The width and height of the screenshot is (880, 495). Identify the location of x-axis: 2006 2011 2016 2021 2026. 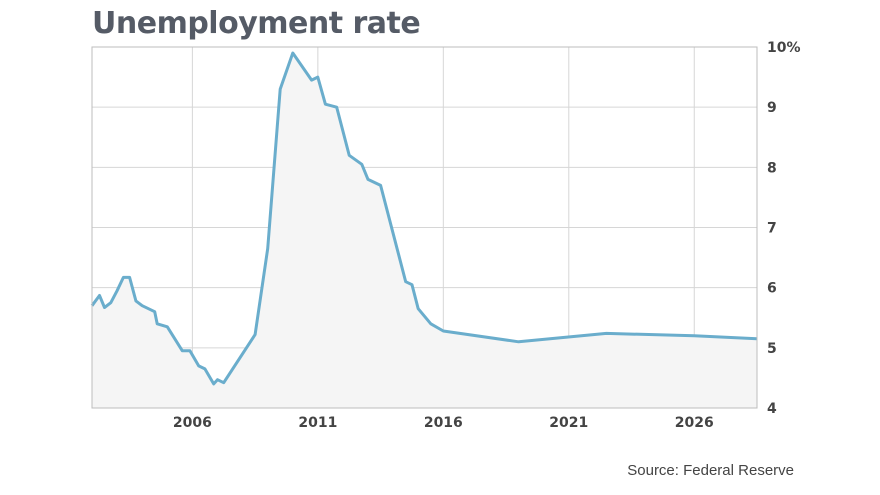
(443, 423).